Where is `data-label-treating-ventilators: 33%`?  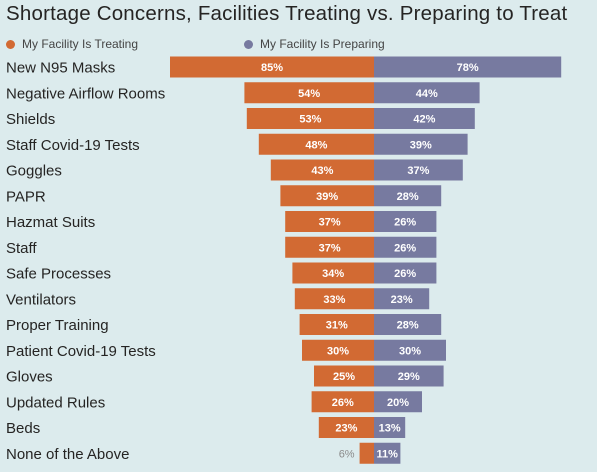
data-label-treating-ventilators: 33% is located at coordinates (334, 300).